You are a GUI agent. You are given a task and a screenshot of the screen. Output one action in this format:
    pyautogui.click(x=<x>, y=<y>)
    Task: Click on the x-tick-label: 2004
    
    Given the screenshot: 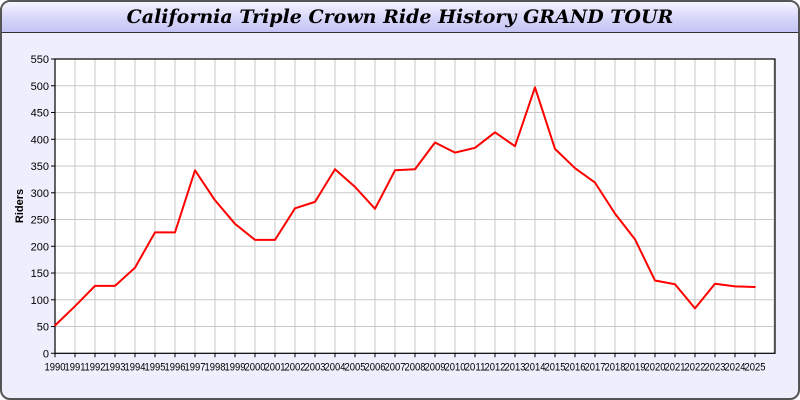 What is the action you would take?
    pyautogui.click(x=335, y=367)
    